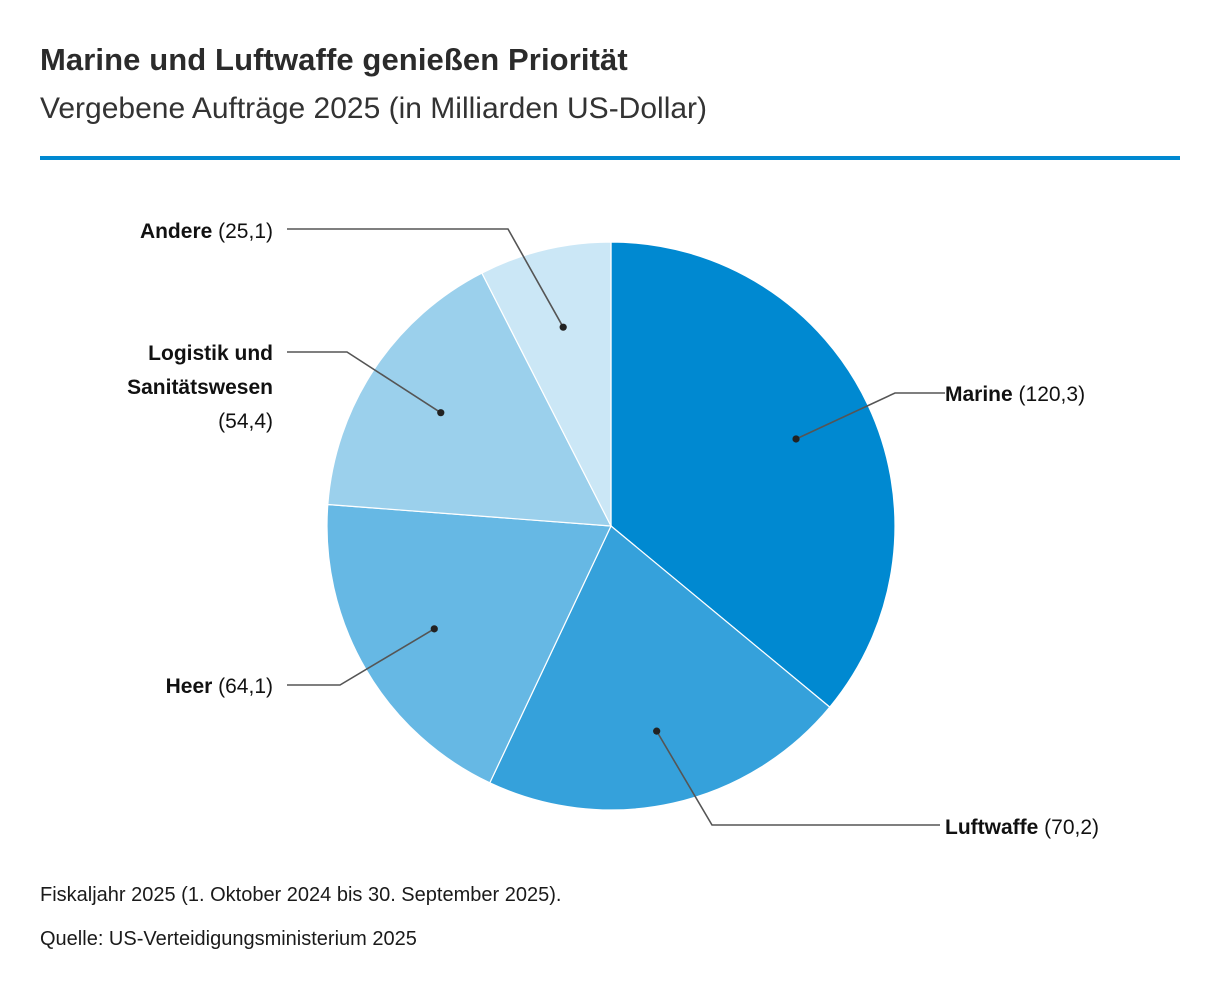  I want to click on leader-line-heer, so click(361, 657).